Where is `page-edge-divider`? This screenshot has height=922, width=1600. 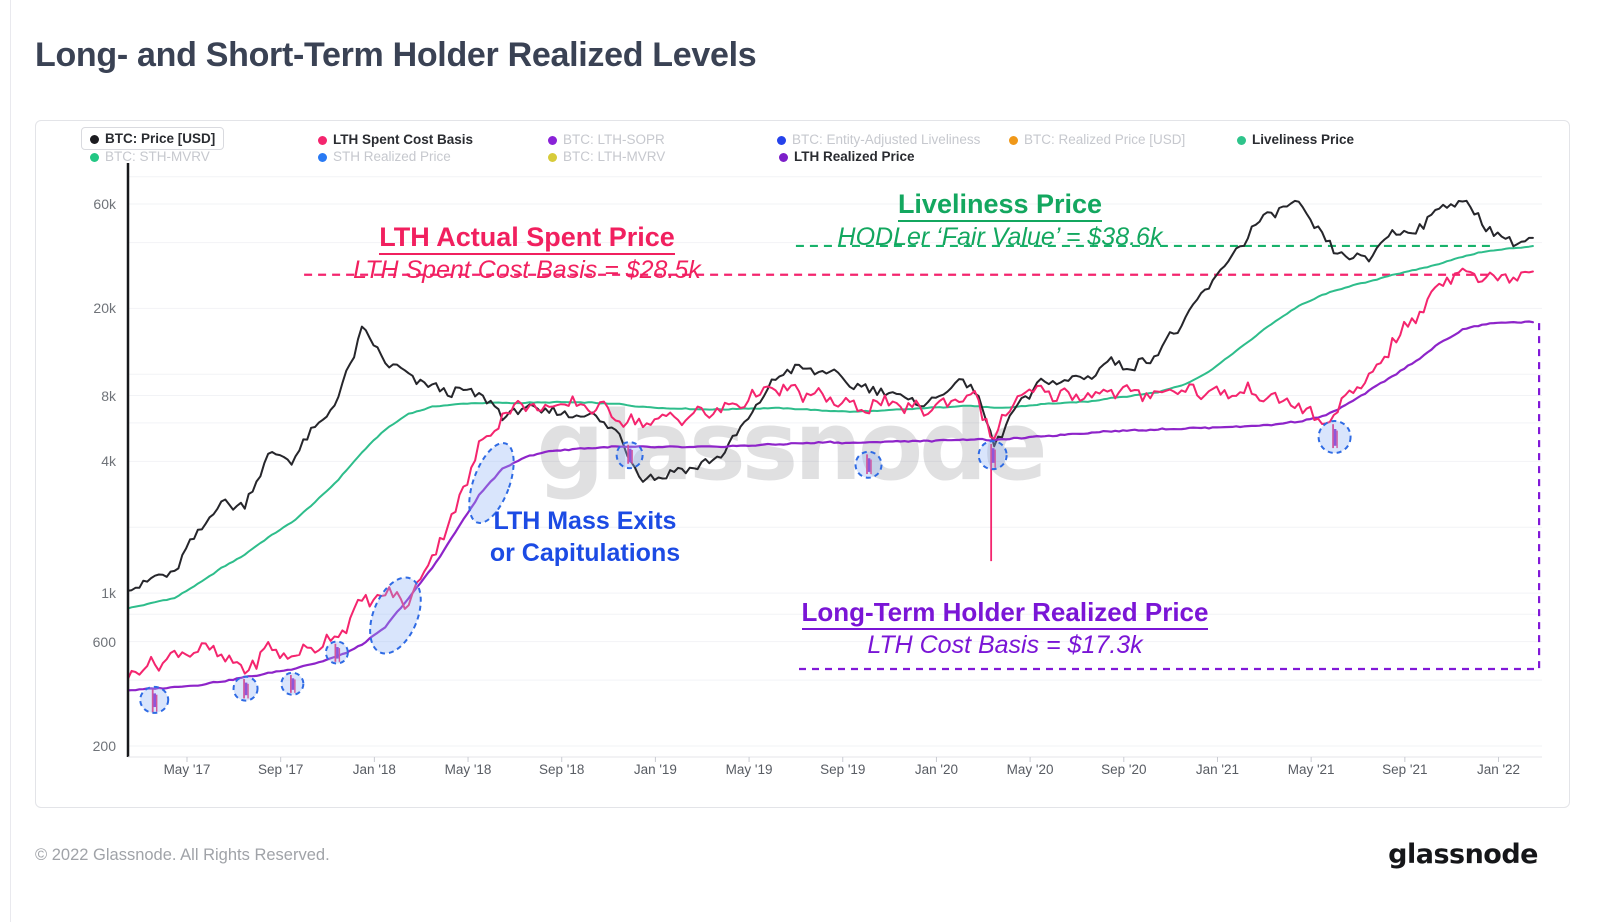 page-edge-divider is located at coordinates (10, 461).